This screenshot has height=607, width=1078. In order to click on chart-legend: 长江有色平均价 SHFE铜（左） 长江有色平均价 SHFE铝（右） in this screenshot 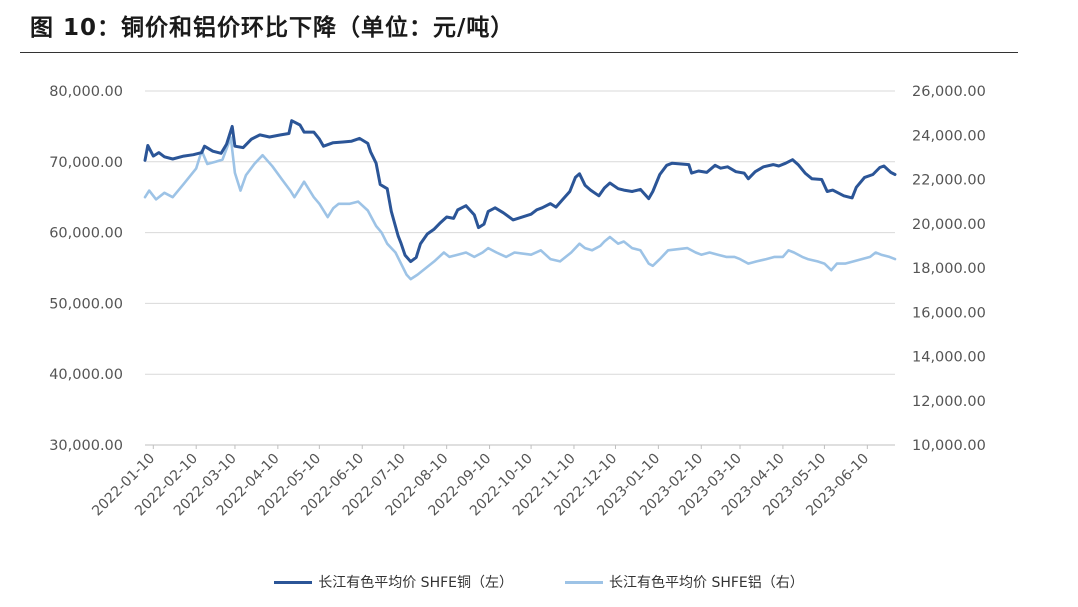, I will do `click(539, 582)`.